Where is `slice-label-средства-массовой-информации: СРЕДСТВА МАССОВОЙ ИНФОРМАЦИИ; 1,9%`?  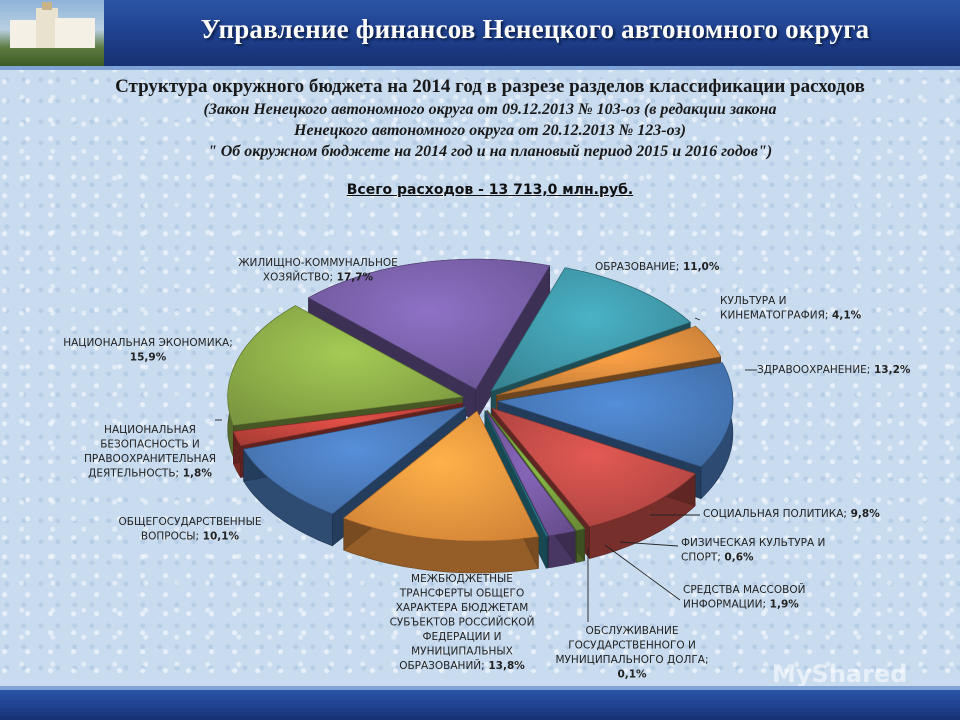
slice-label-средства-массовой-информации: СРЕДСТВА МАССОВОЙ ИНФОРМАЦИИ; 1,9% is located at coordinates (744, 597).